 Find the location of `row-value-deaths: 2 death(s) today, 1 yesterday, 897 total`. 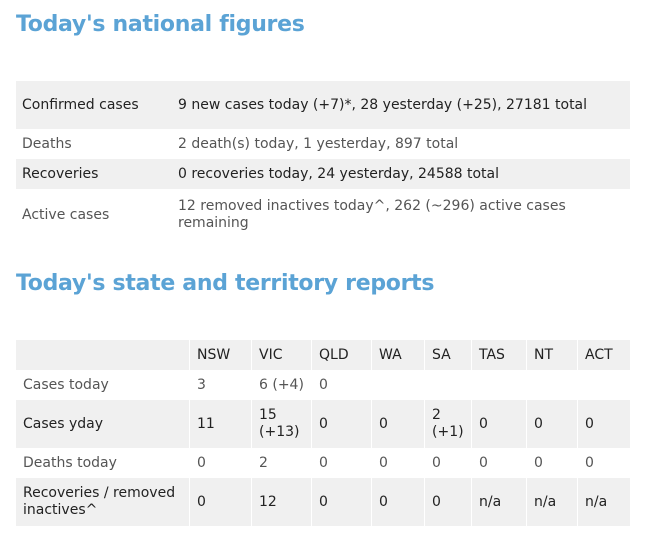

row-value-deaths: 2 death(s) today, 1 yesterday, 897 total is located at coordinates (318, 143).